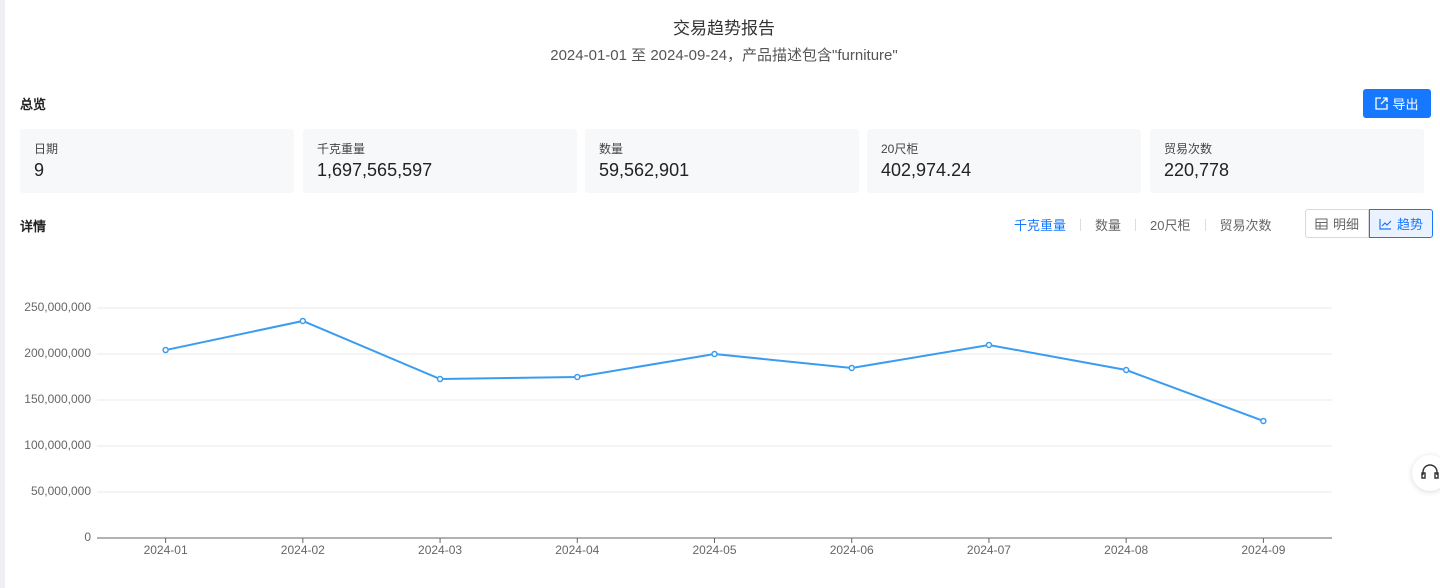  Describe the element at coordinates (33, 104) in the screenshot. I see `overview-title: 总览` at that location.